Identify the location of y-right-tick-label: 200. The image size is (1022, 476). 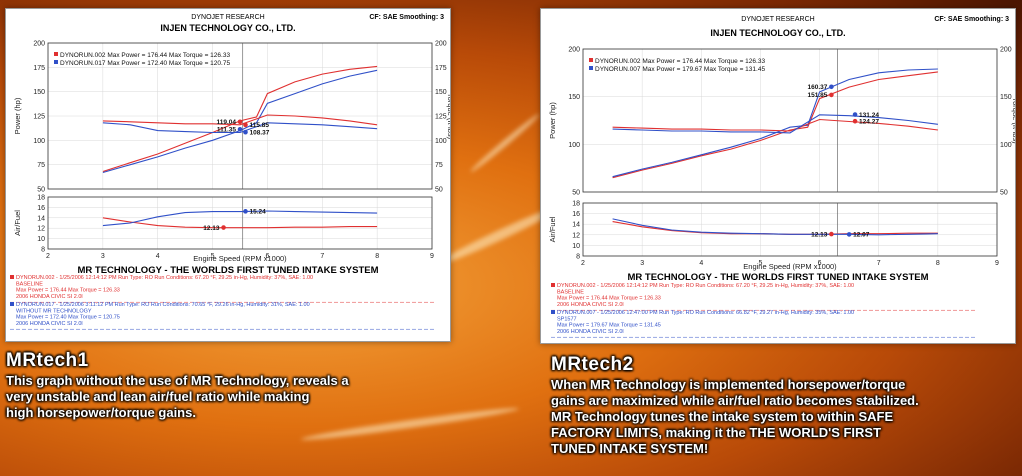
(1006, 50).